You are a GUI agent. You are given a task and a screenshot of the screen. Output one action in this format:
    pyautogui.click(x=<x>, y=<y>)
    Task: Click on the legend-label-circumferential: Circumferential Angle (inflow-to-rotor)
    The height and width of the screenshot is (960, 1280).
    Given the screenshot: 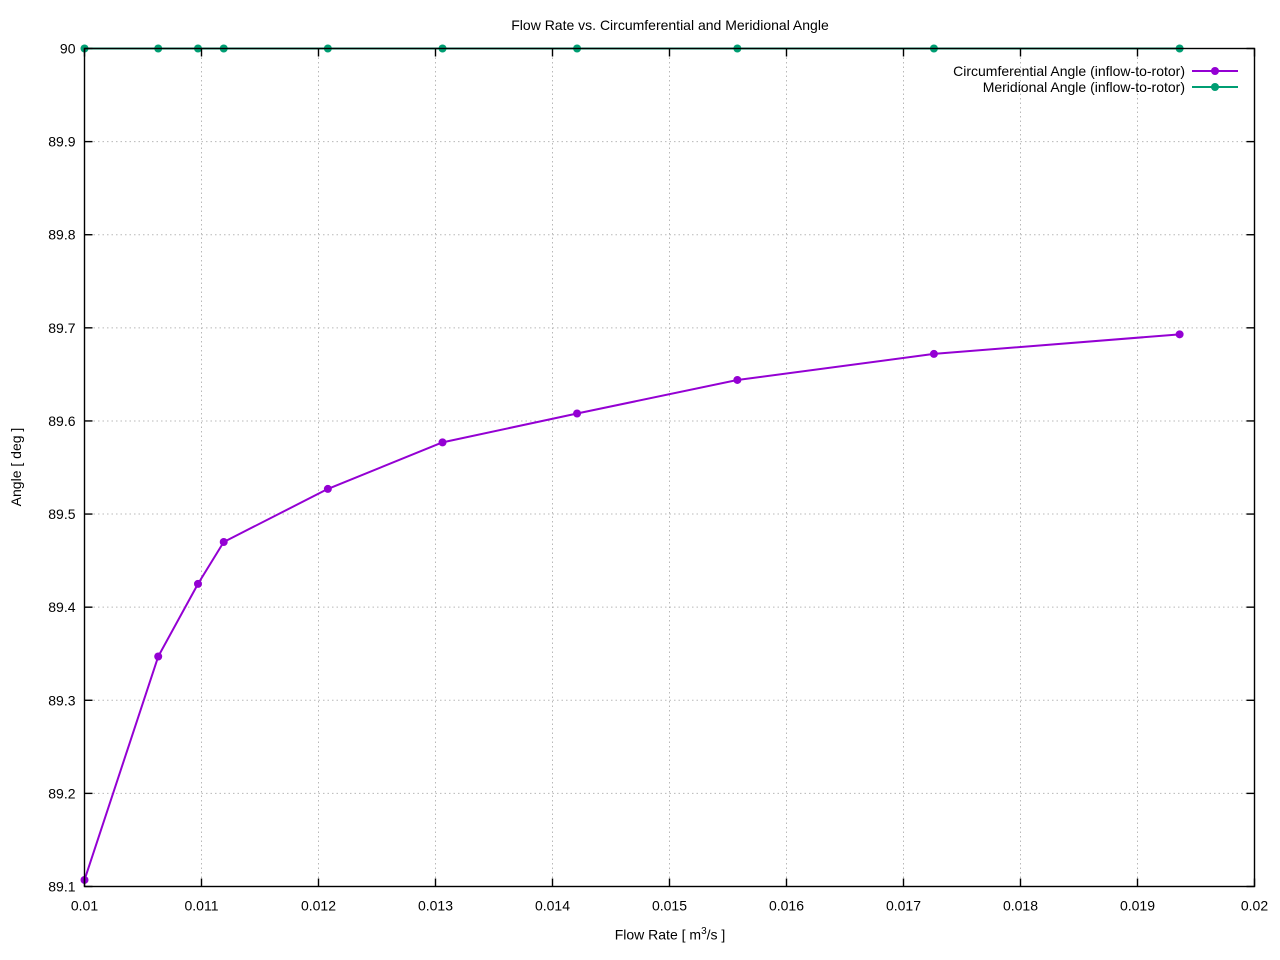 What is the action you would take?
    pyautogui.click(x=1069, y=71)
    